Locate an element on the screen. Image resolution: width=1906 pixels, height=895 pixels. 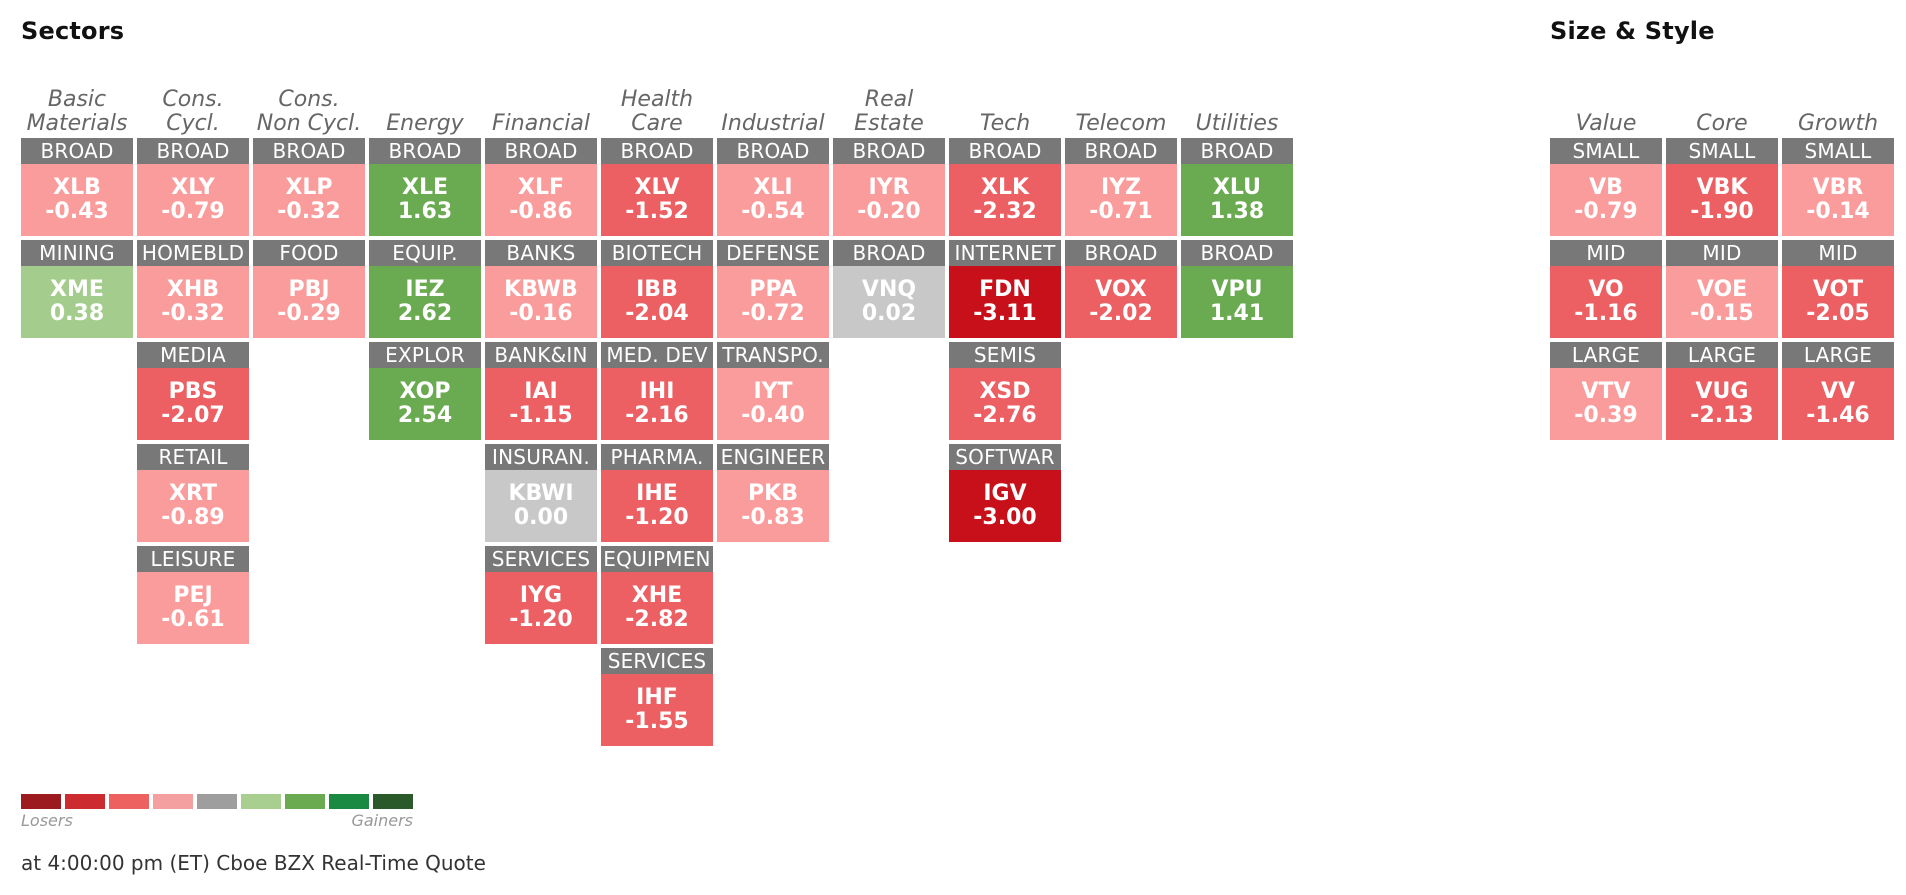
etf-tile: RETAIL XRT -0.89 is located at coordinates (193, 493).